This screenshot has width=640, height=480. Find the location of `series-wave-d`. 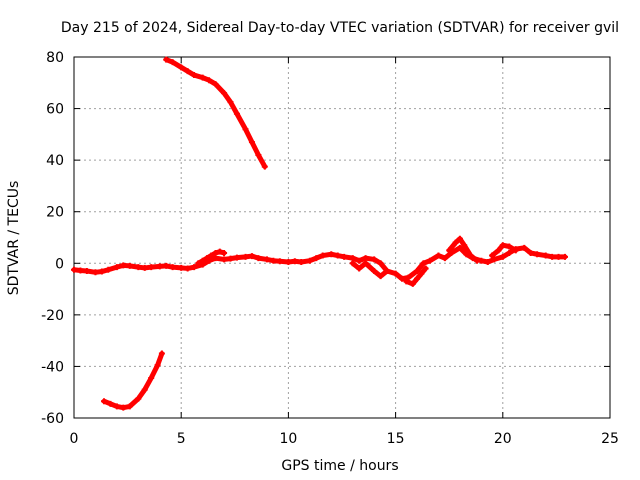

series-wave-d is located at coordinates (463, 249).